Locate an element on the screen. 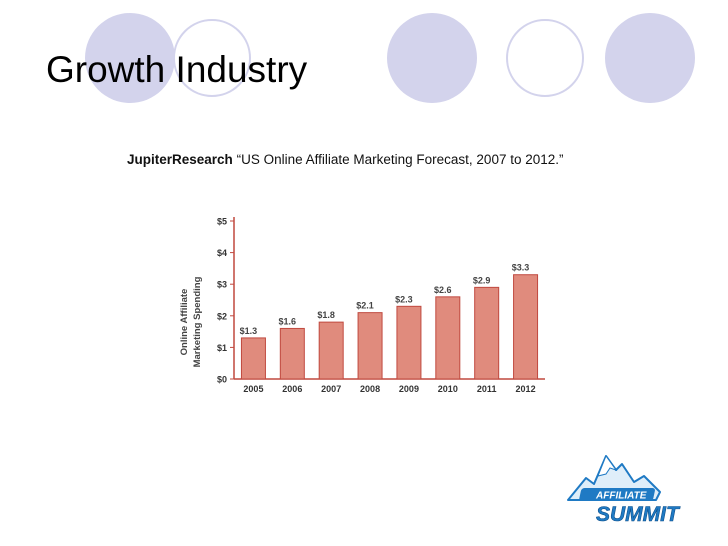 This screenshot has height=546, width=728. slide-title: Growth Industry is located at coordinates (177, 69).